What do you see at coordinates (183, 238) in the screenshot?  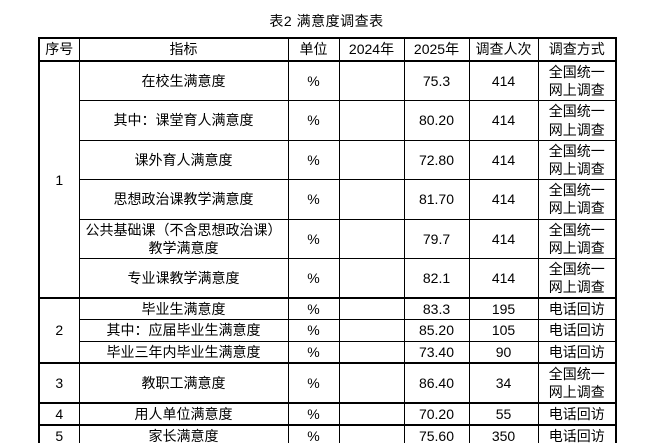 I see `indicator-cell: 公共基础课（不含思想政治课） 教学满意度` at bounding box center [183, 238].